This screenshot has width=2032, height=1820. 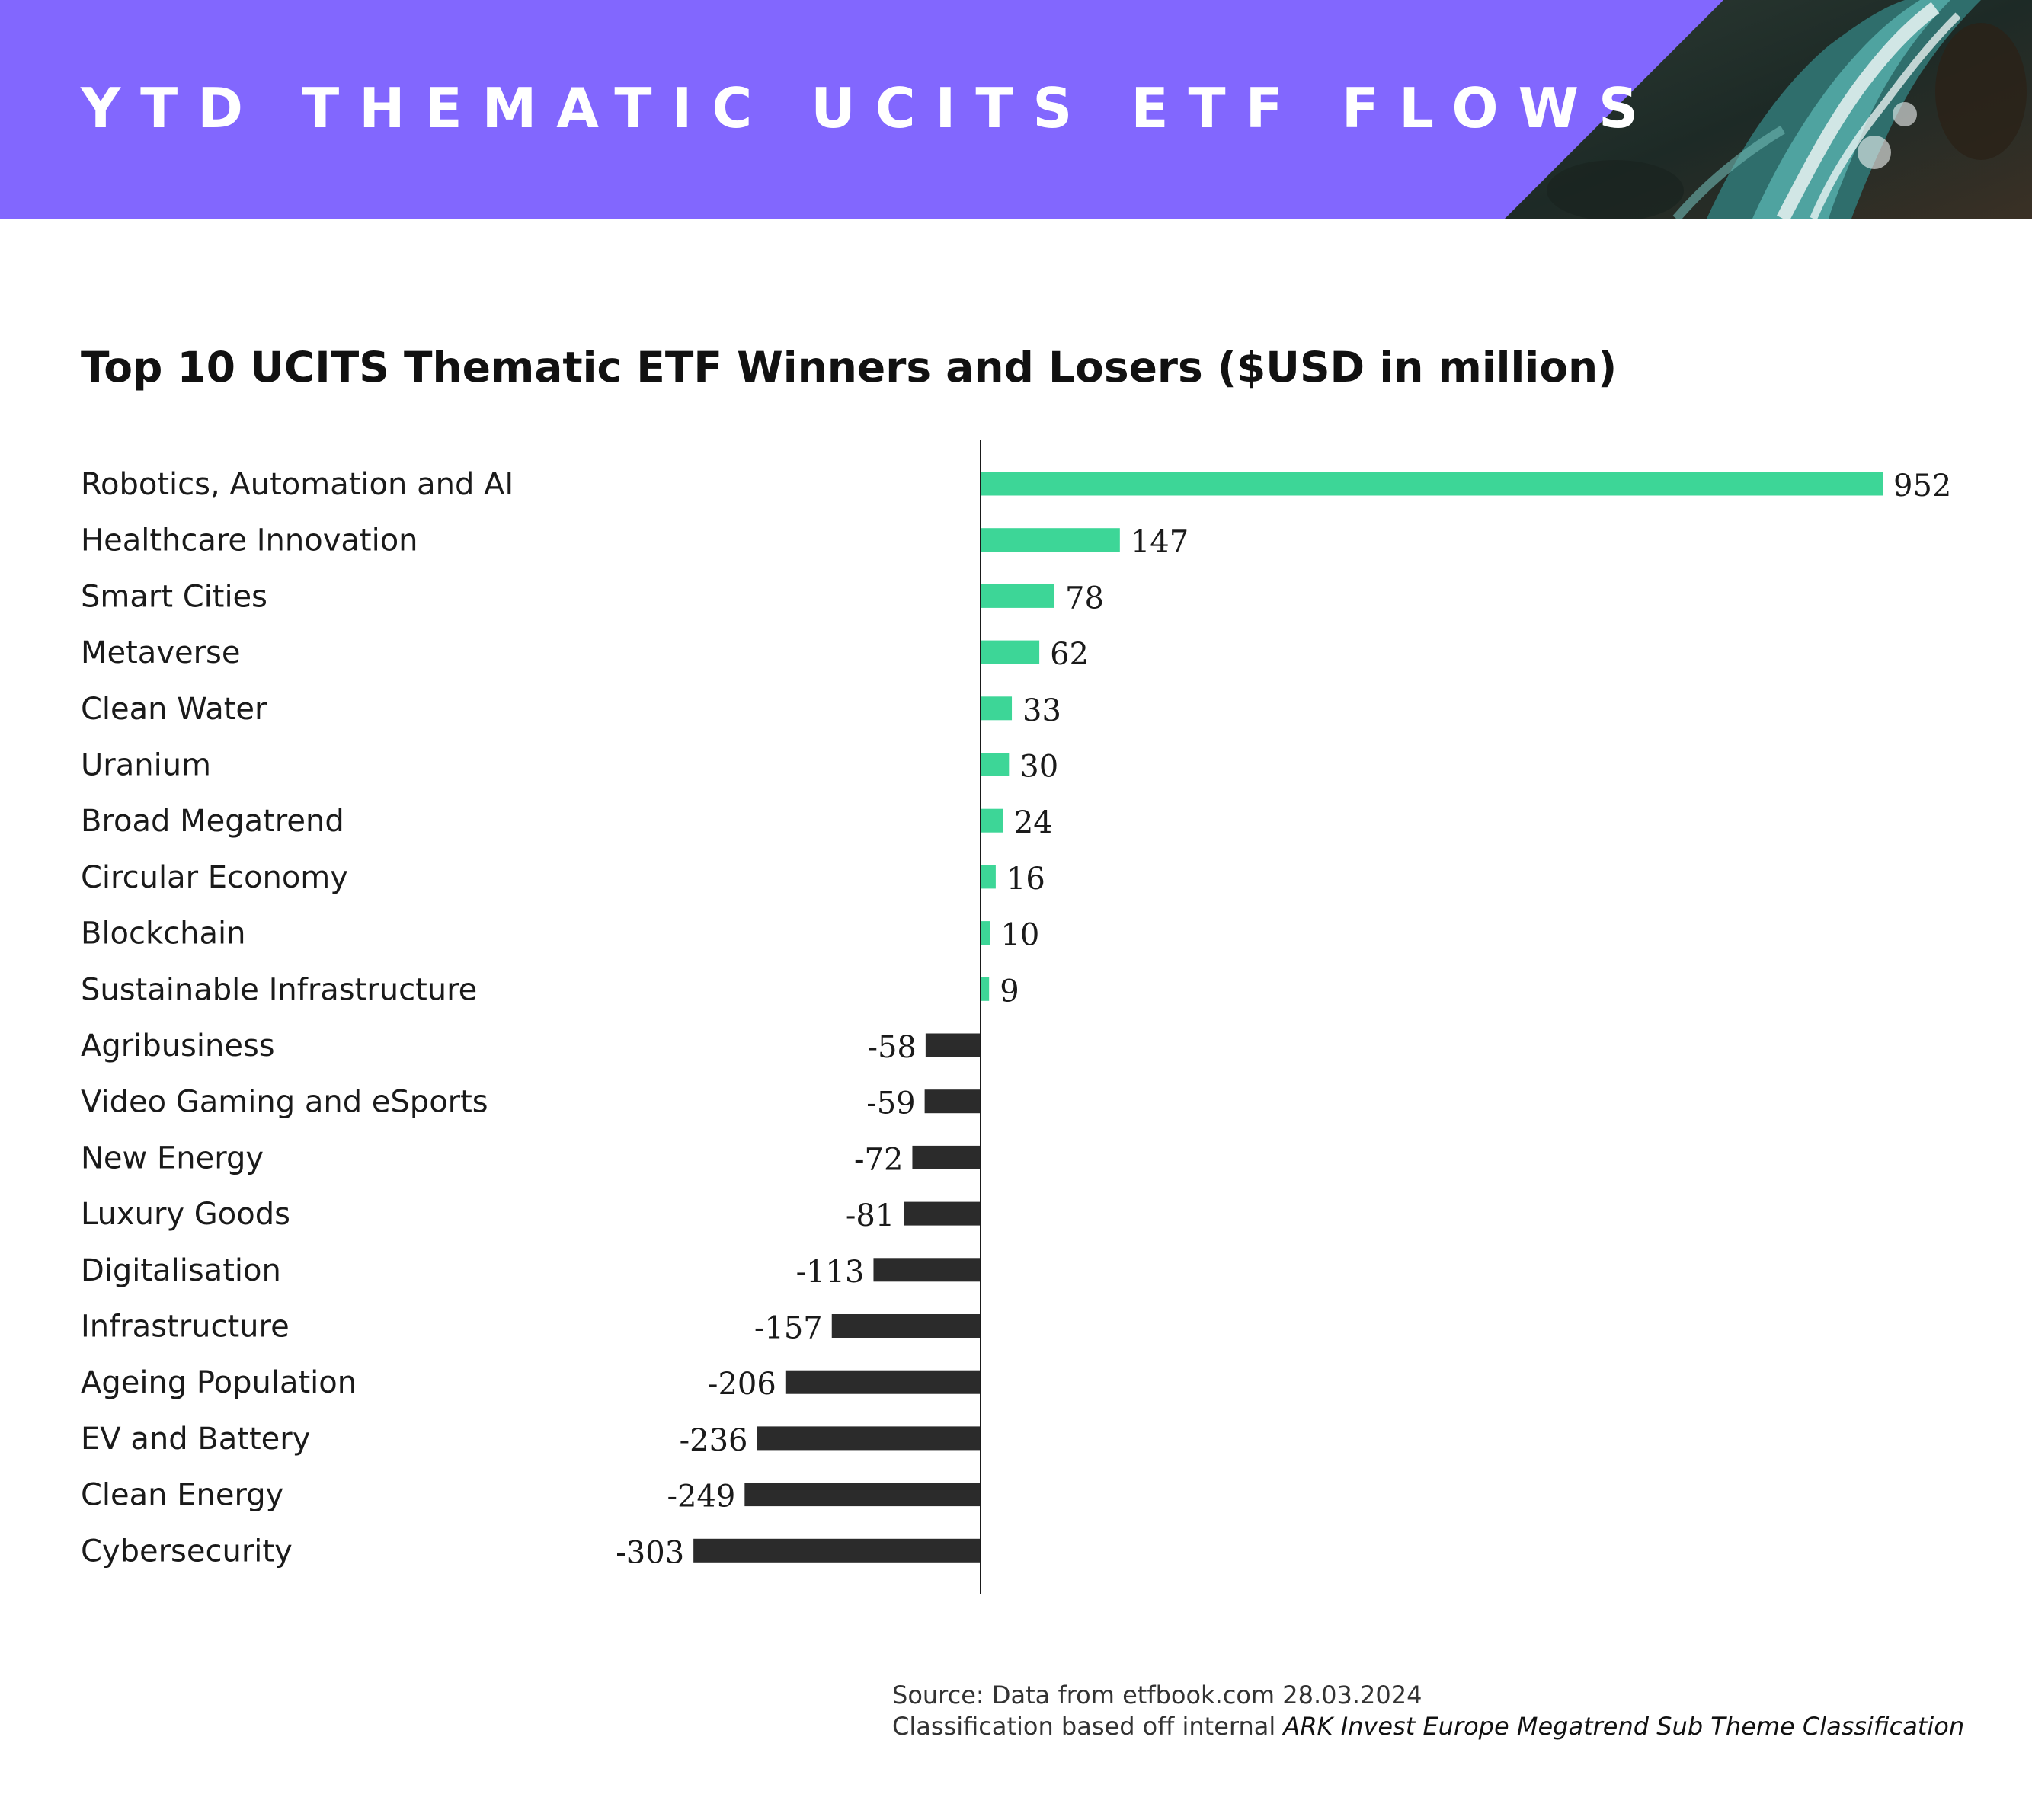 What do you see at coordinates (837, 1551) in the screenshot?
I see `bar-cybersecurity` at bounding box center [837, 1551].